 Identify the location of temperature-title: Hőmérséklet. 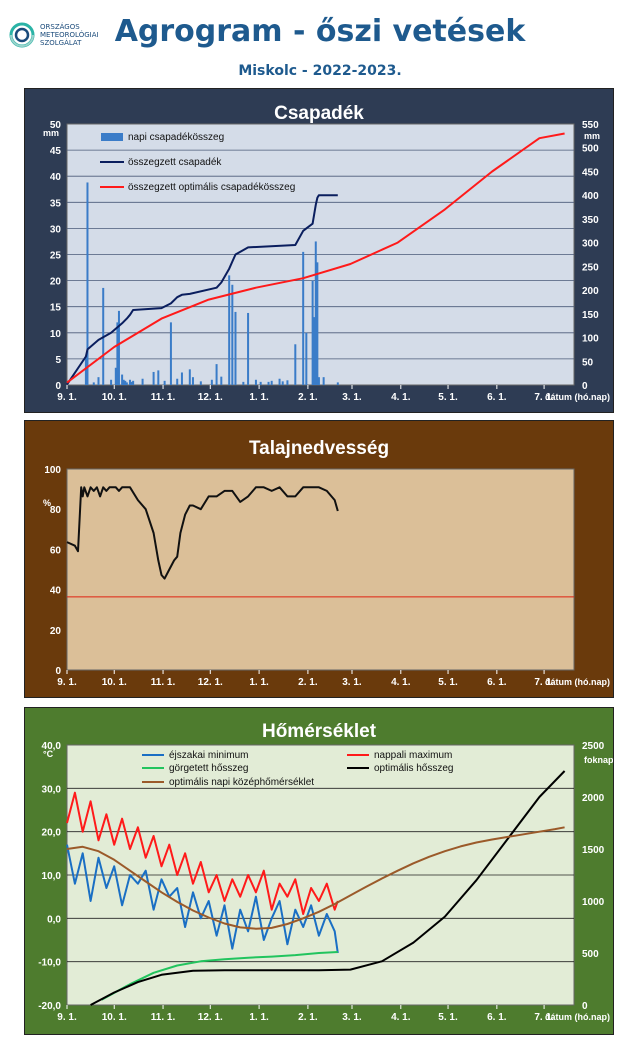
(319, 731).